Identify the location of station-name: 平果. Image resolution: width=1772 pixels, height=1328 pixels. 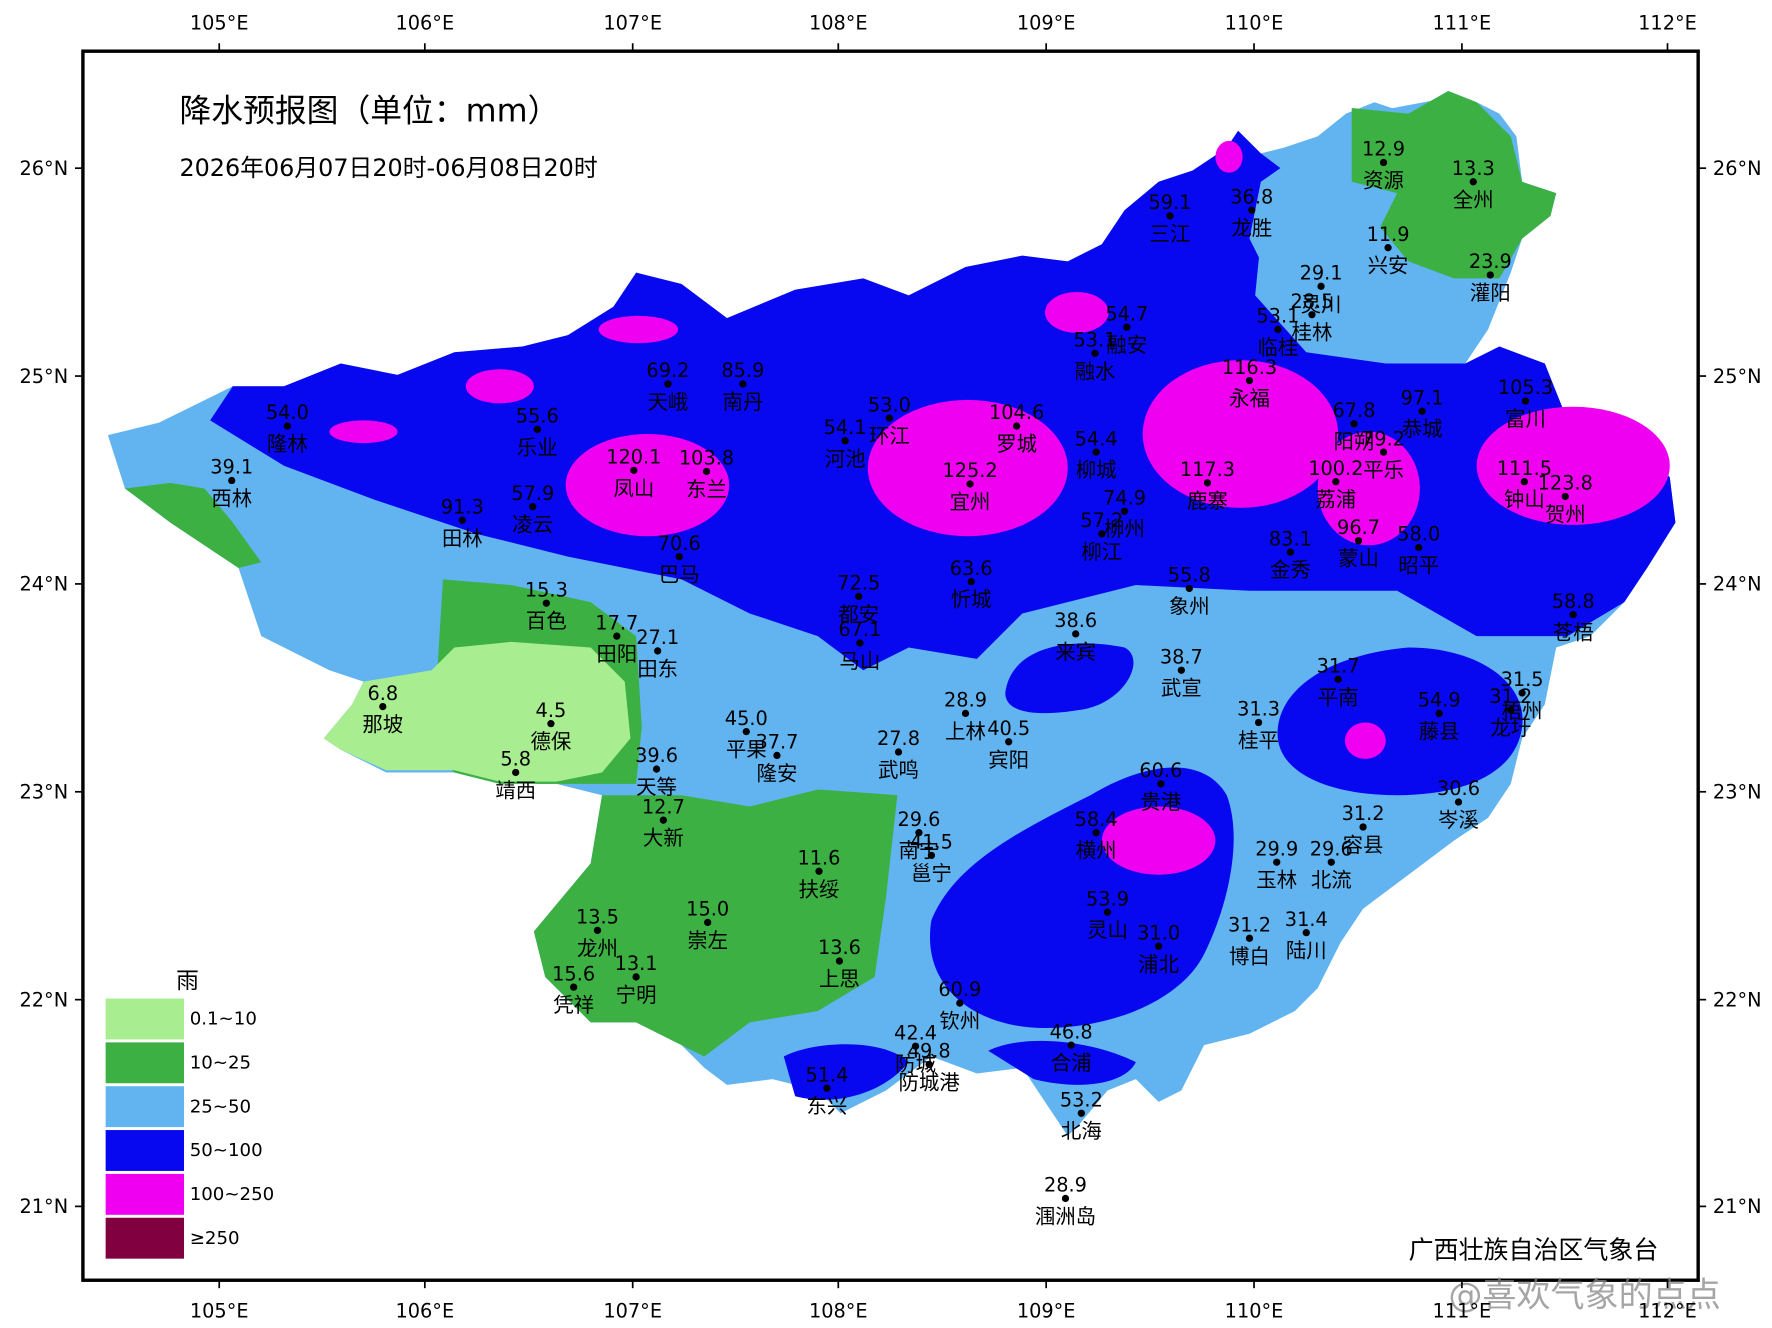
(746, 750).